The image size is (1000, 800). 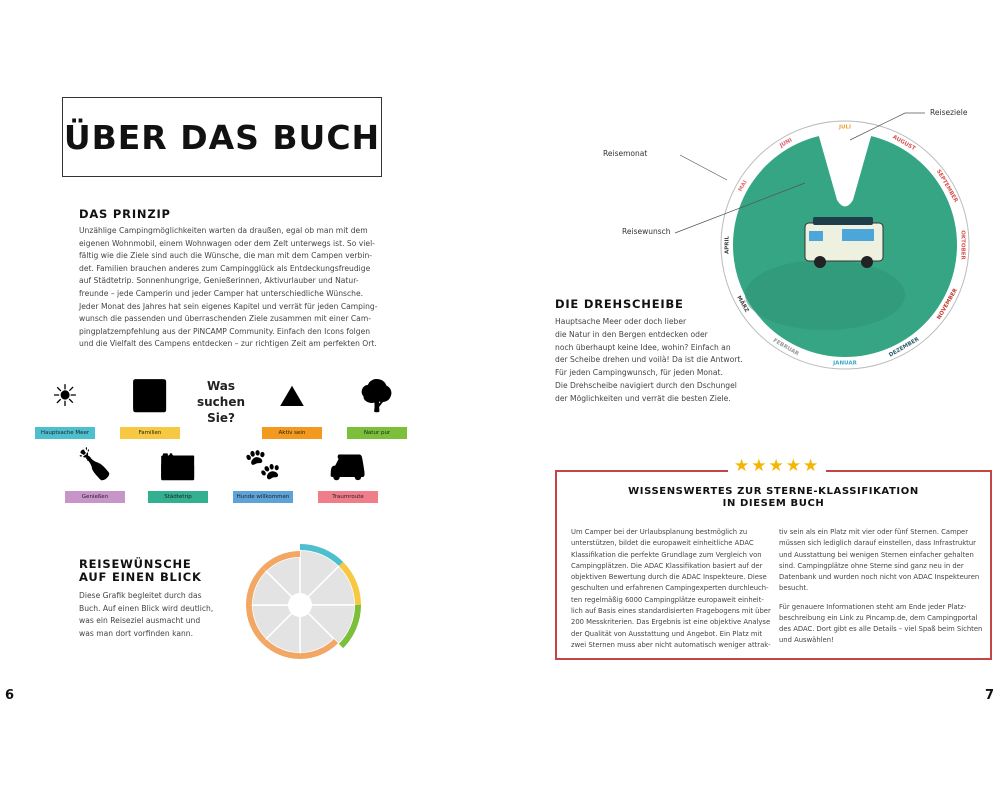 I want to click on callout-reisewunsch: Reisewunsch, so click(x=646, y=231).